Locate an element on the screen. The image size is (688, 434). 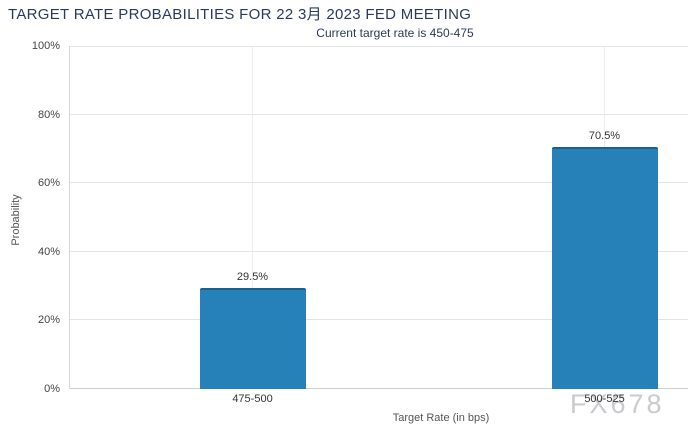
x-category-label: 500-525 is located at coordinates (604, 399).